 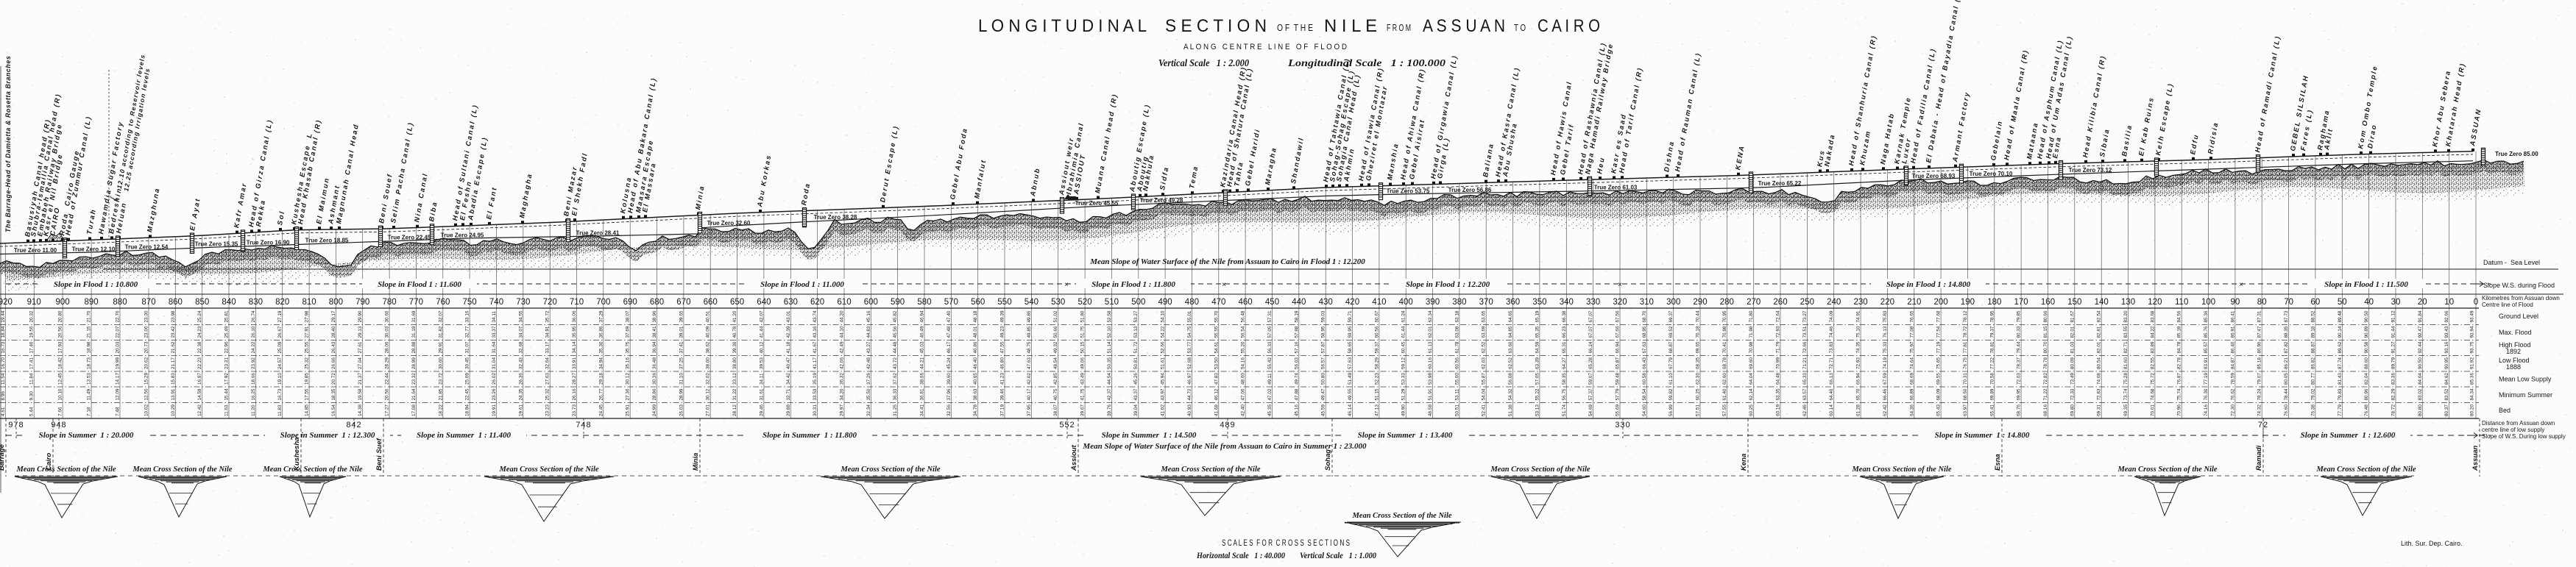 I want to click on svg-text: 92.66, so click(x=2446, y=316).